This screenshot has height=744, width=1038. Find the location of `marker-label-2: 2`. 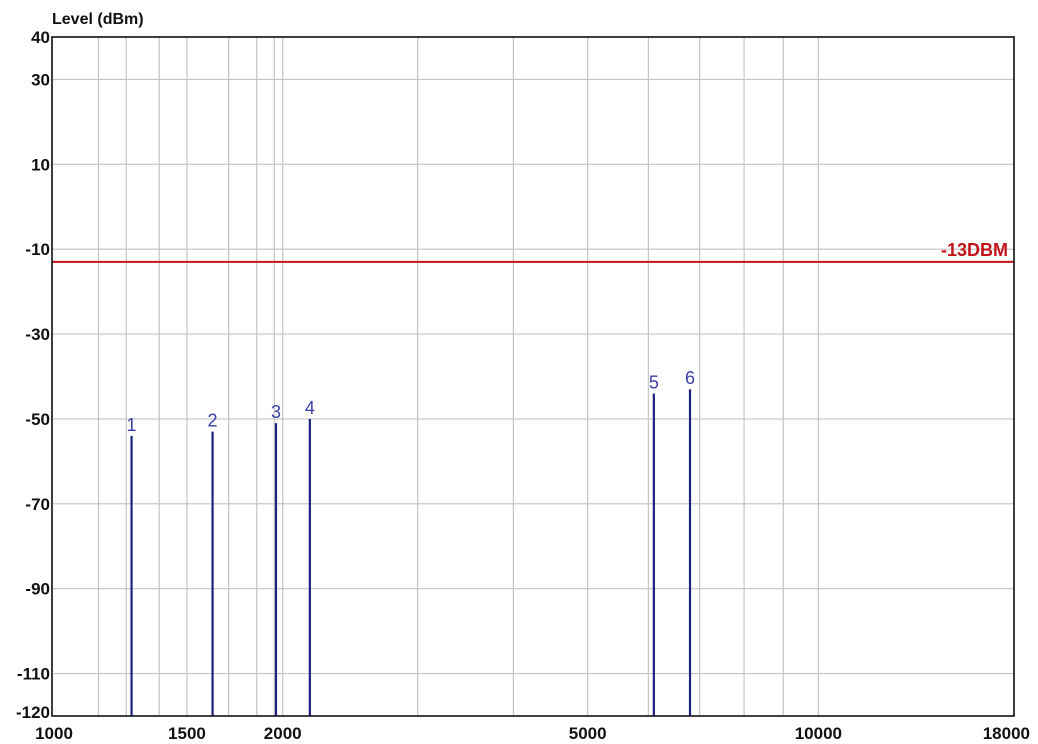

marker-label-2: 2 is located at coordinates (213, 421).